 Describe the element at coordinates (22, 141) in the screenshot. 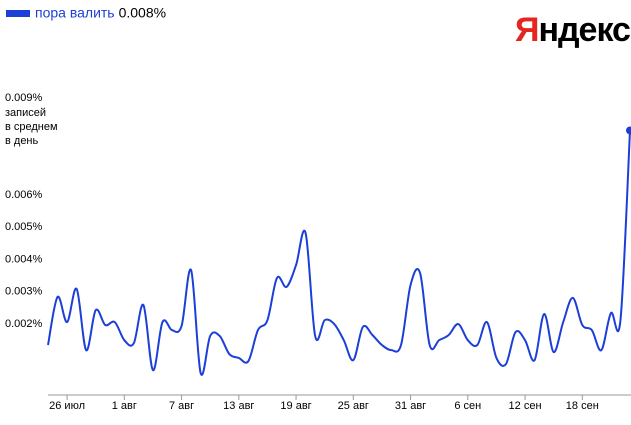

I see `y-axis-label: в день` at that location.